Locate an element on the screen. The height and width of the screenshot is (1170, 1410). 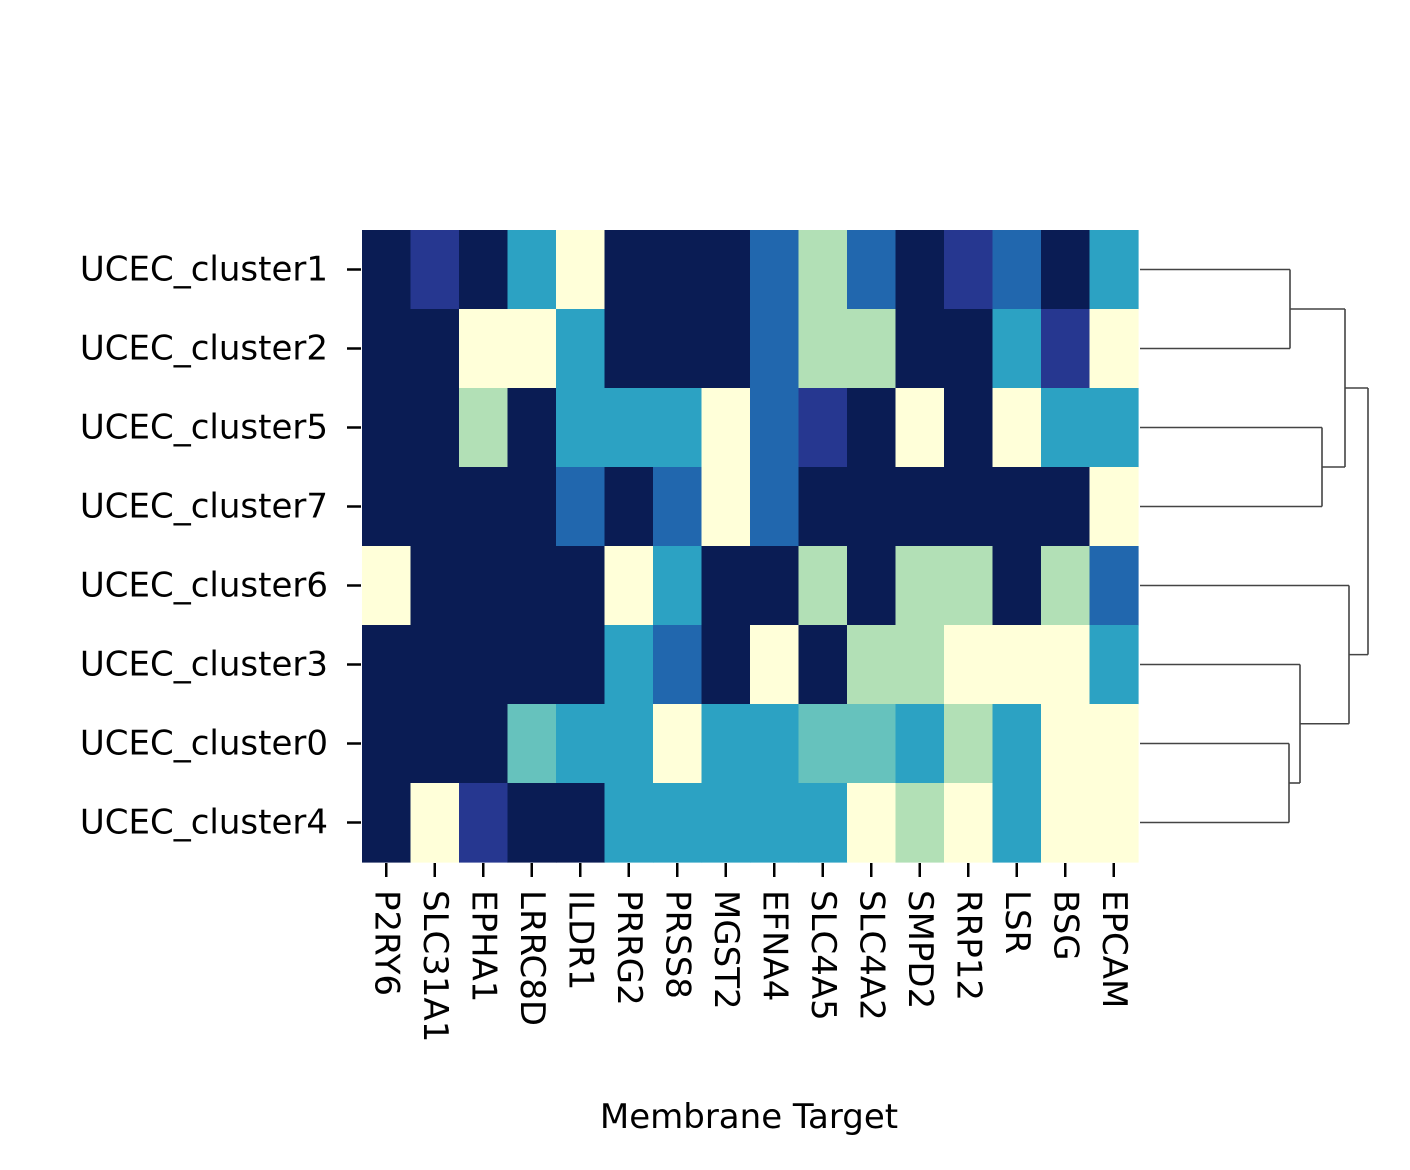
heatmap-cell-UCEC_cluster5-EPHA1 is located at coordinates (484, 428).